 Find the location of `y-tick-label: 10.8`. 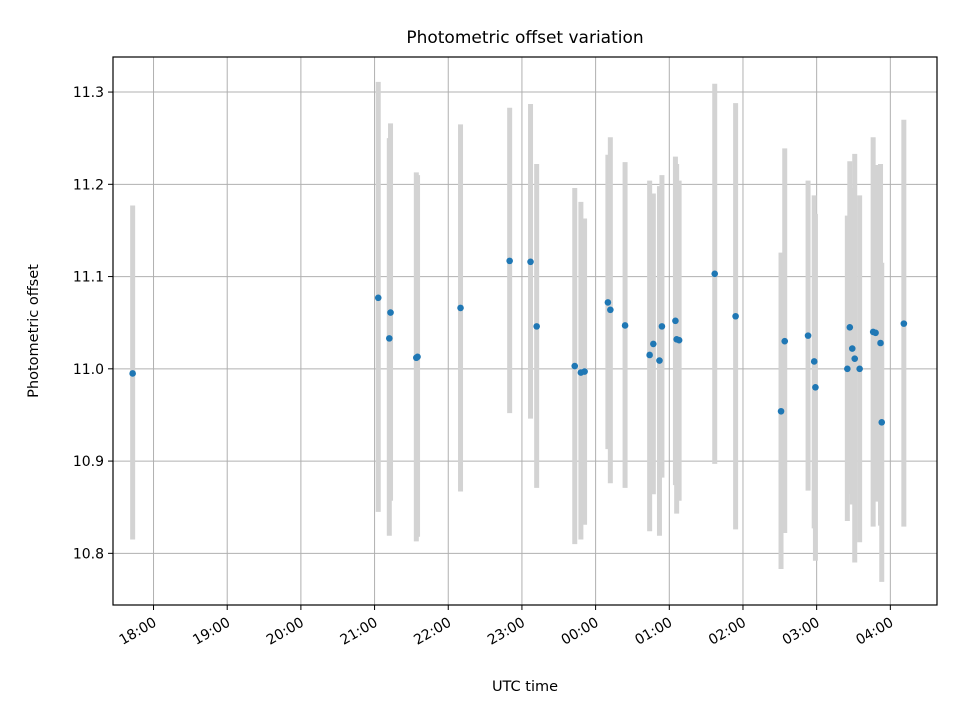

y-tick-label: 10.8 is located at coordinates (88, 554).